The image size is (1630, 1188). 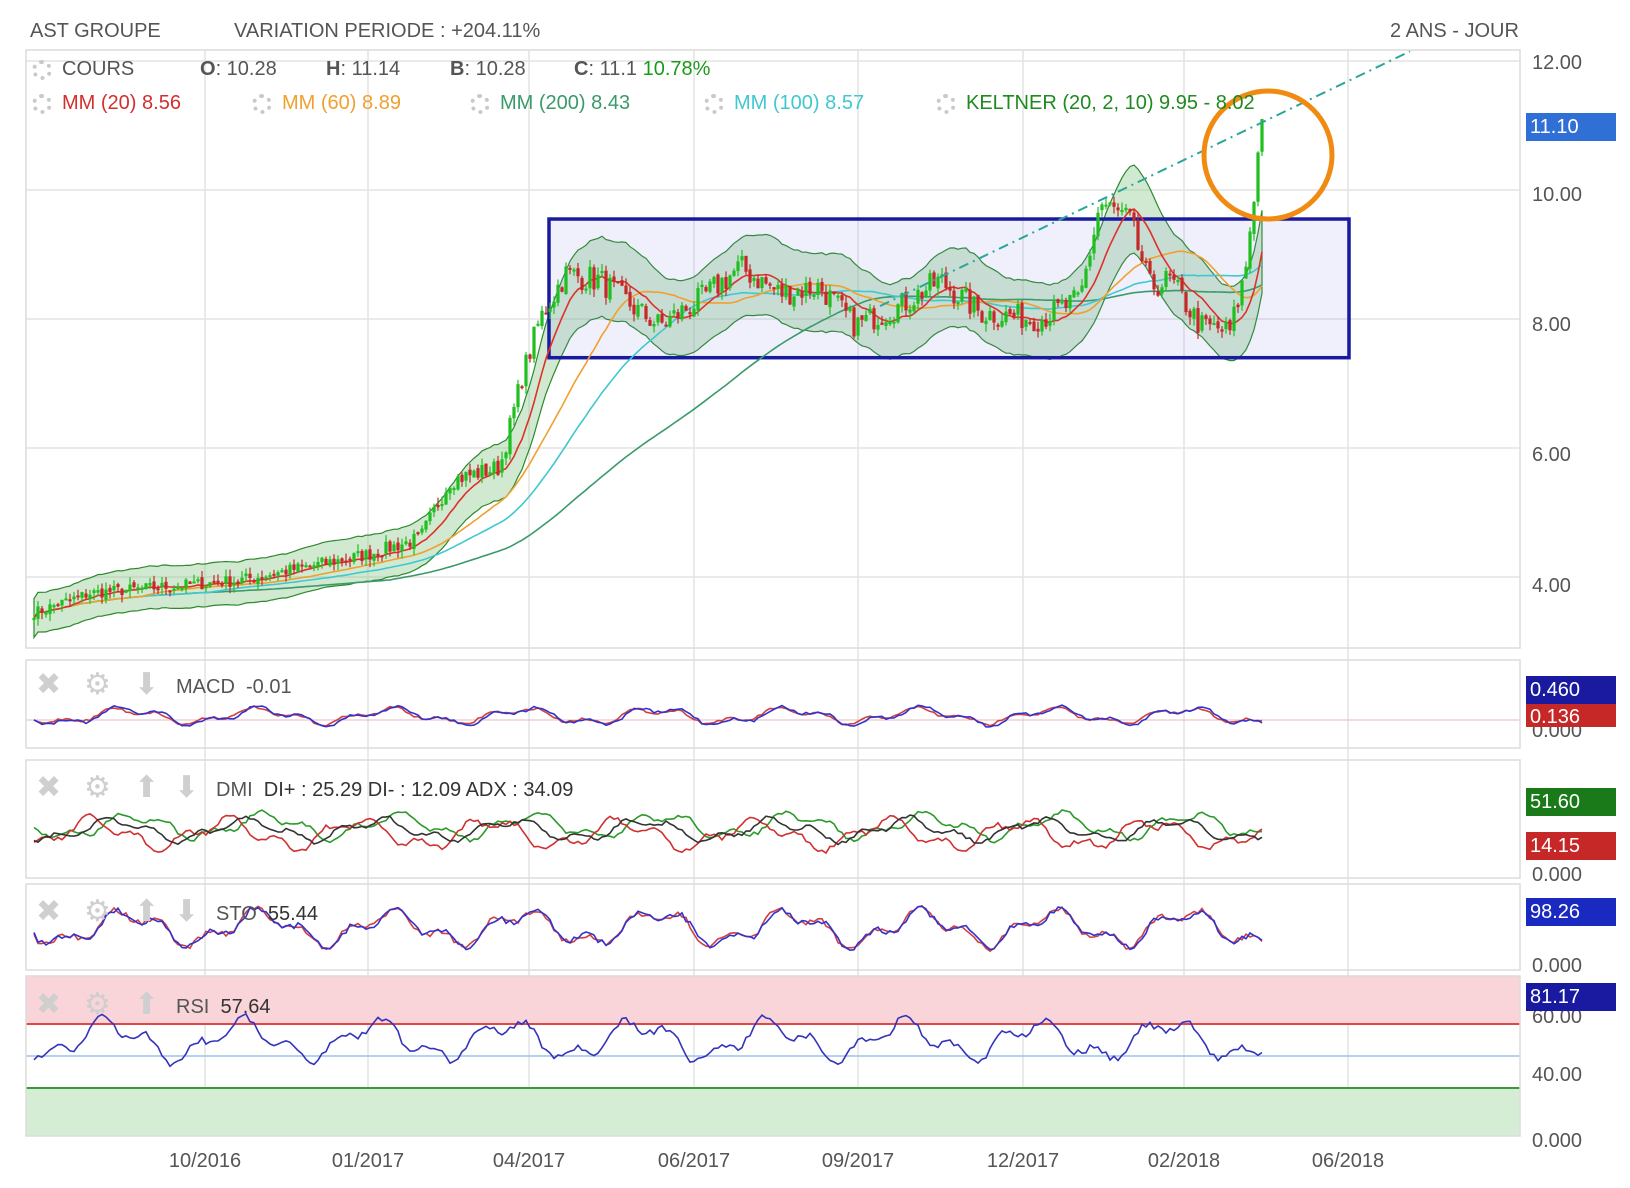 What do you see at coordinates (106, 103) in the screenshot?
I see `legend-mm20: MM (20) 8.56` at bounding box center [106, 103].